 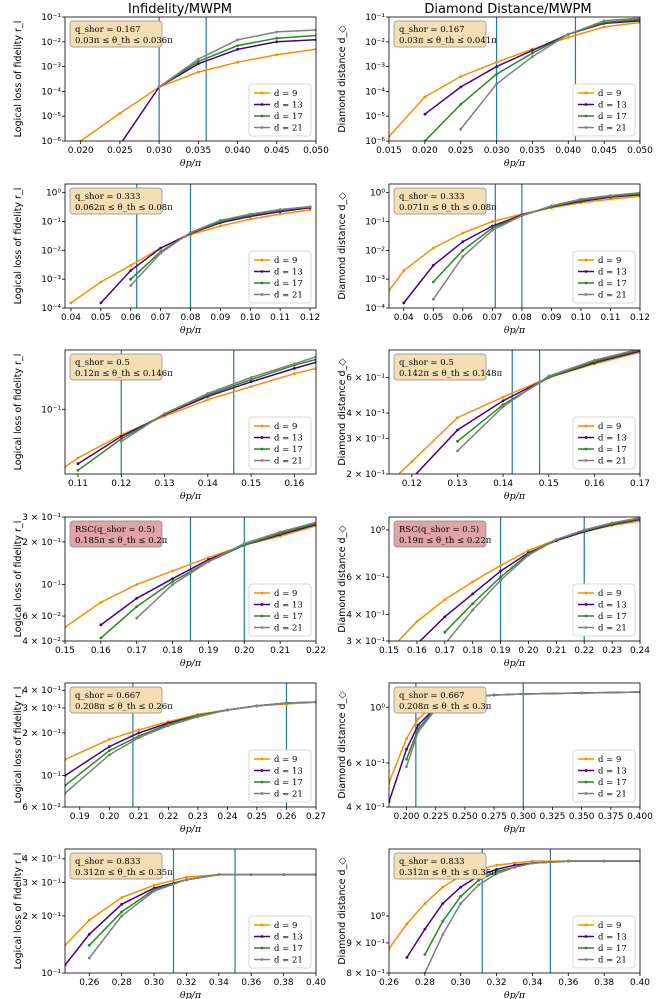 I want to click on y-tick-label: 6 × 10⁻¹, so click(x=365, y=578).